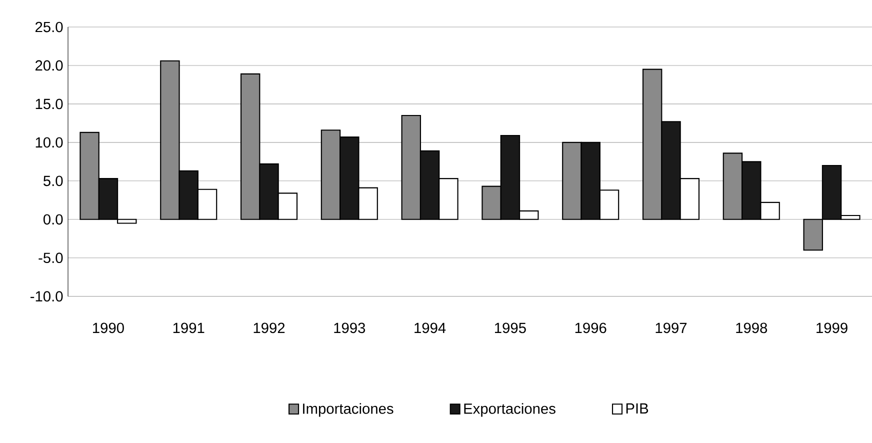 The image size is (872, 443). Describe the element at coordinates (46, 296) in the screenshot. I see `y-tick-label: -10.0` at that location.